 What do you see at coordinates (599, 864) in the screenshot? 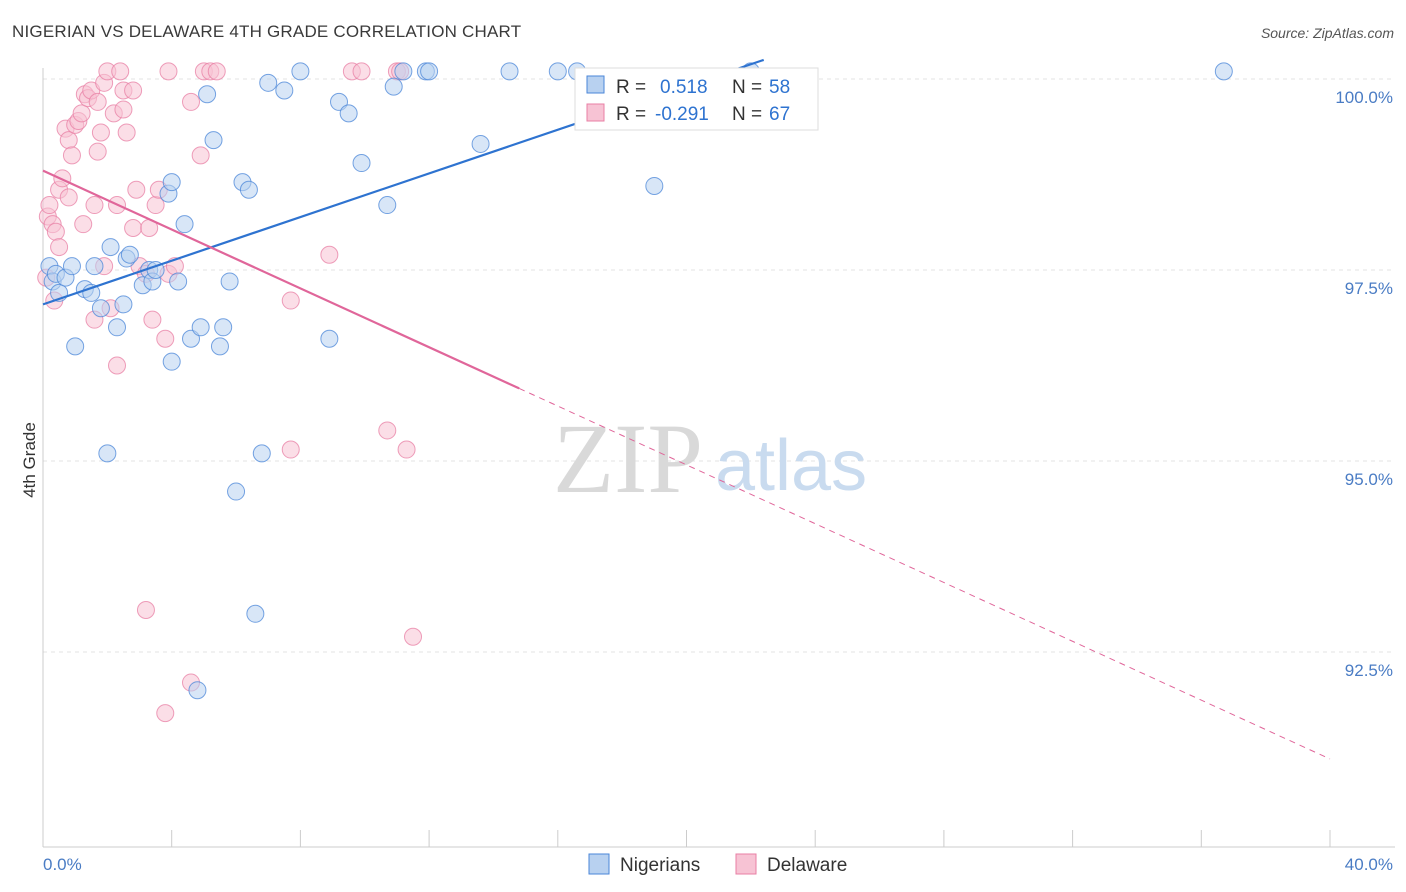
I see `legend-bottom-swatch-nigerians` at bounding box center [599, 864].